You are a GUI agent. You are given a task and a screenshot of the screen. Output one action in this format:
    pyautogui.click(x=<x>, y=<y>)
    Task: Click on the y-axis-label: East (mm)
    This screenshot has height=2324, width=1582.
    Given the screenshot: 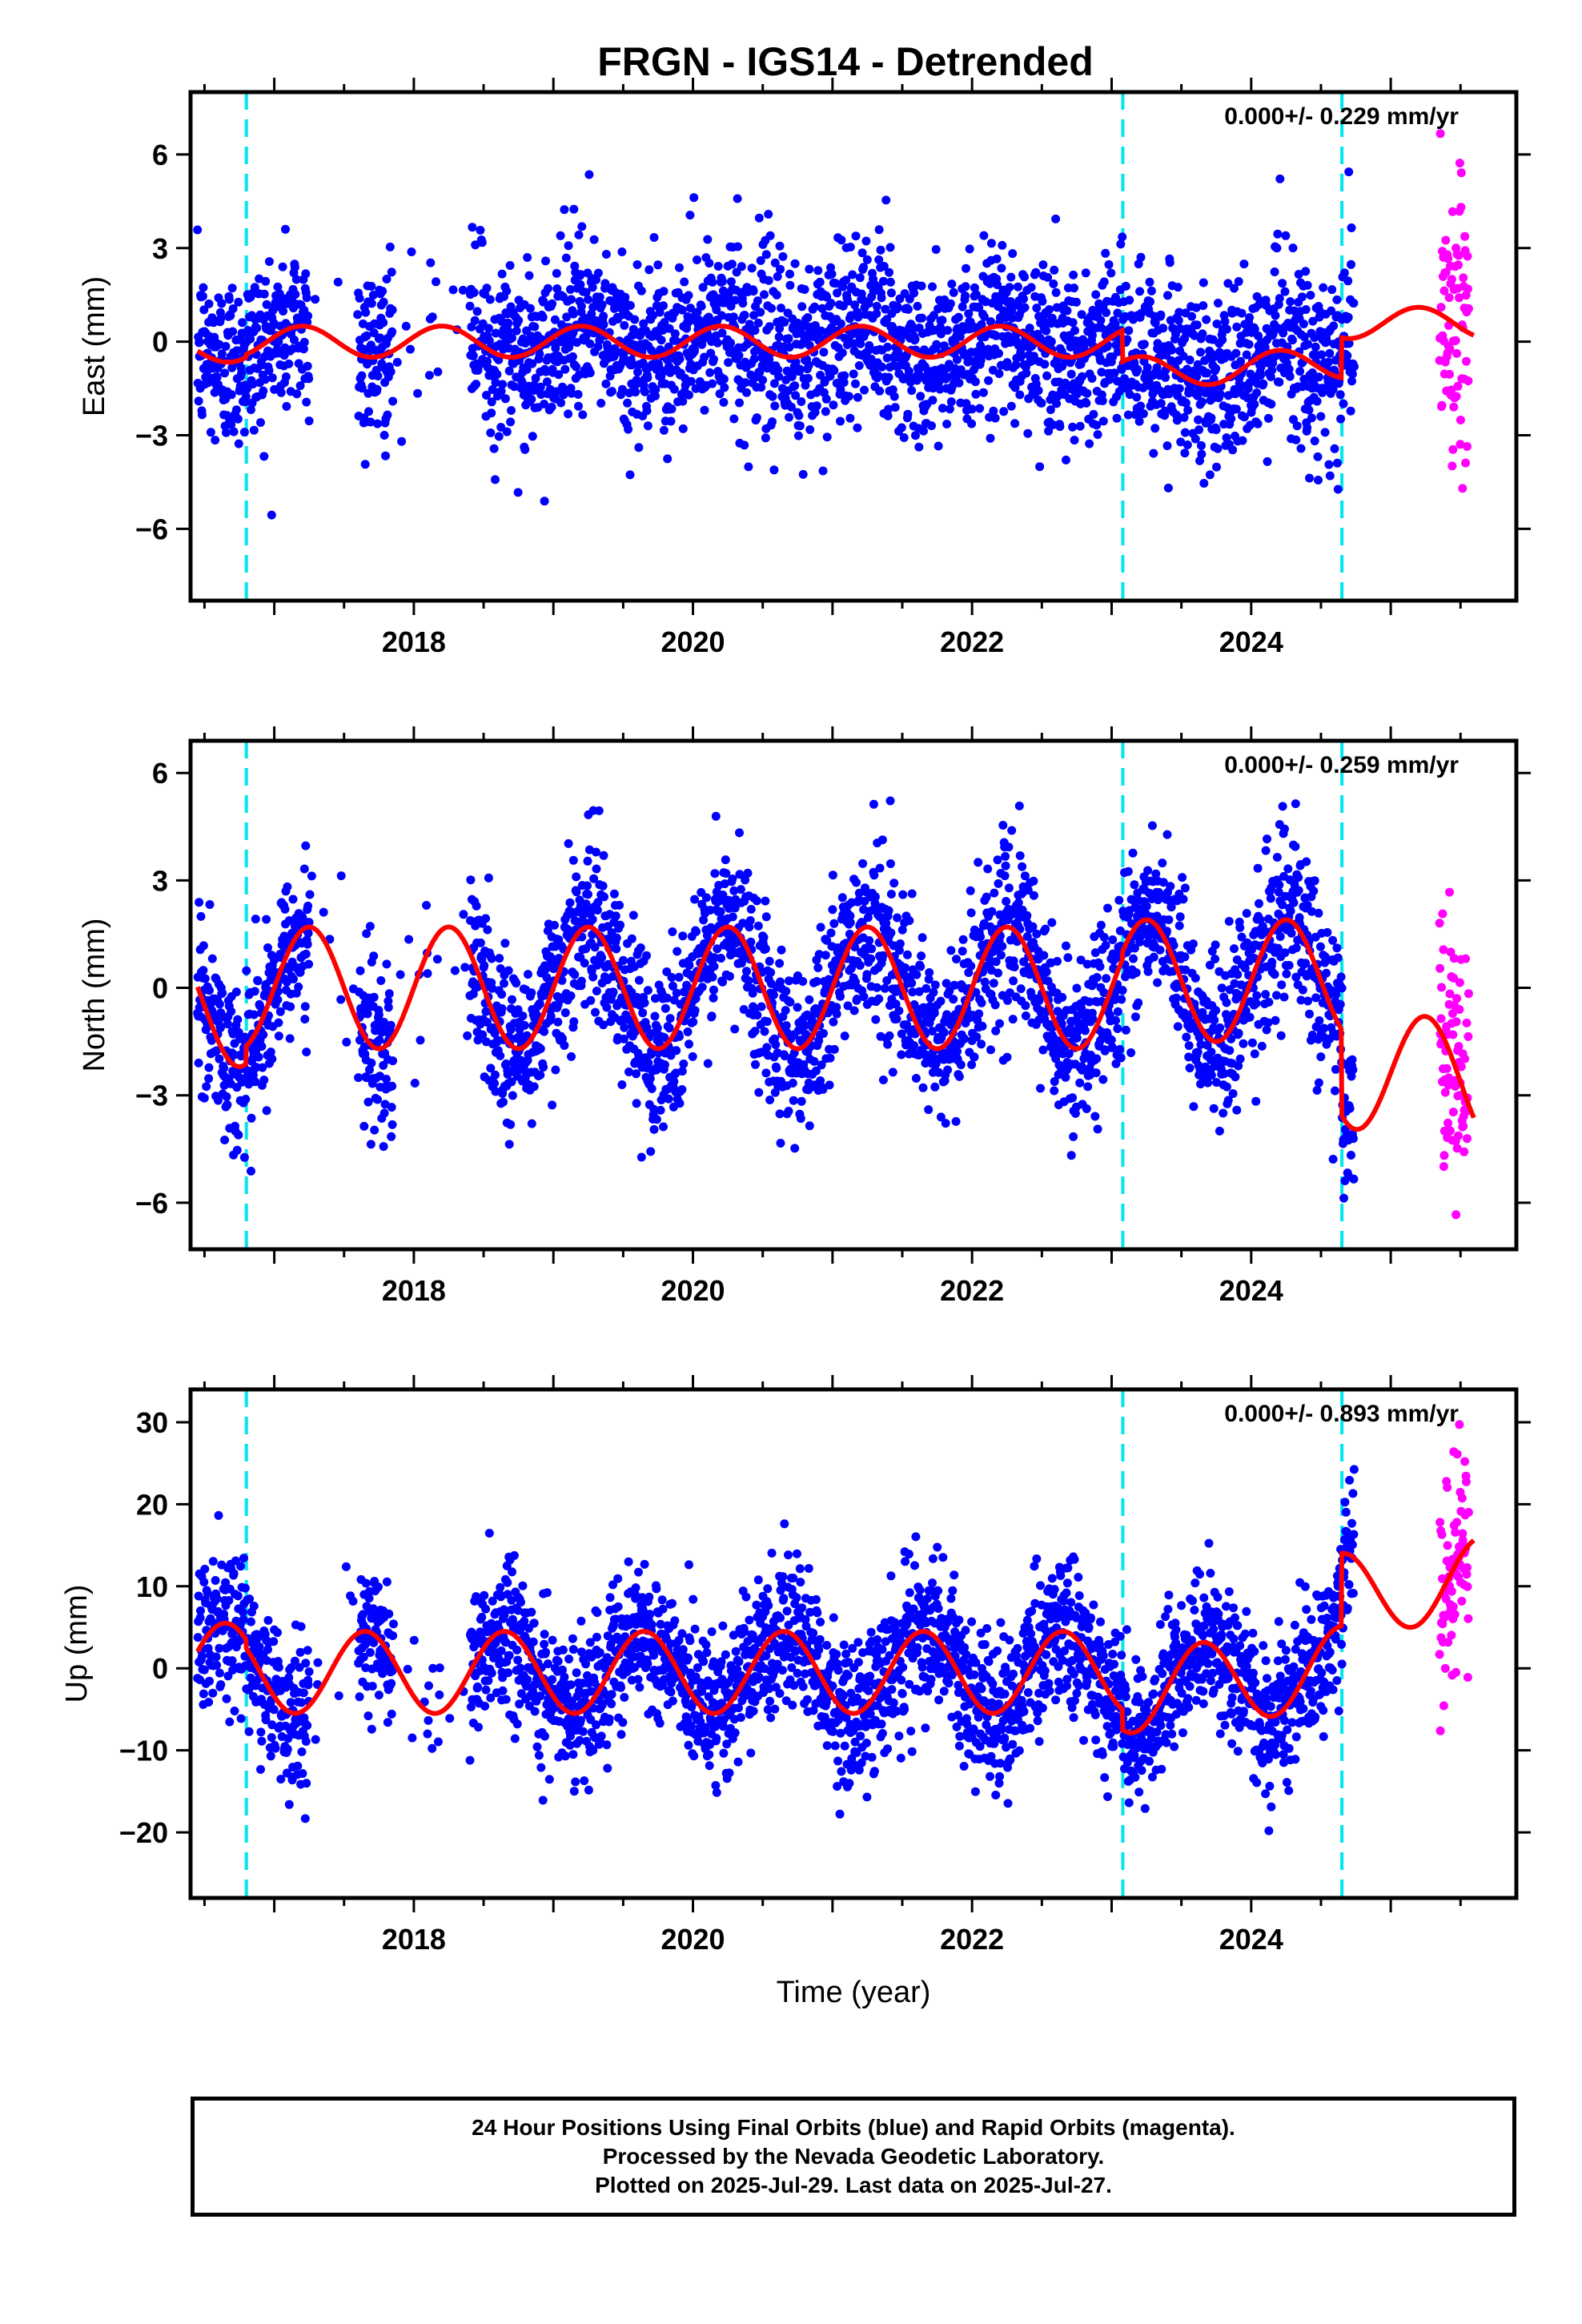 What is the action you would take?
    pyautogui.click(x=94, y=346)
    